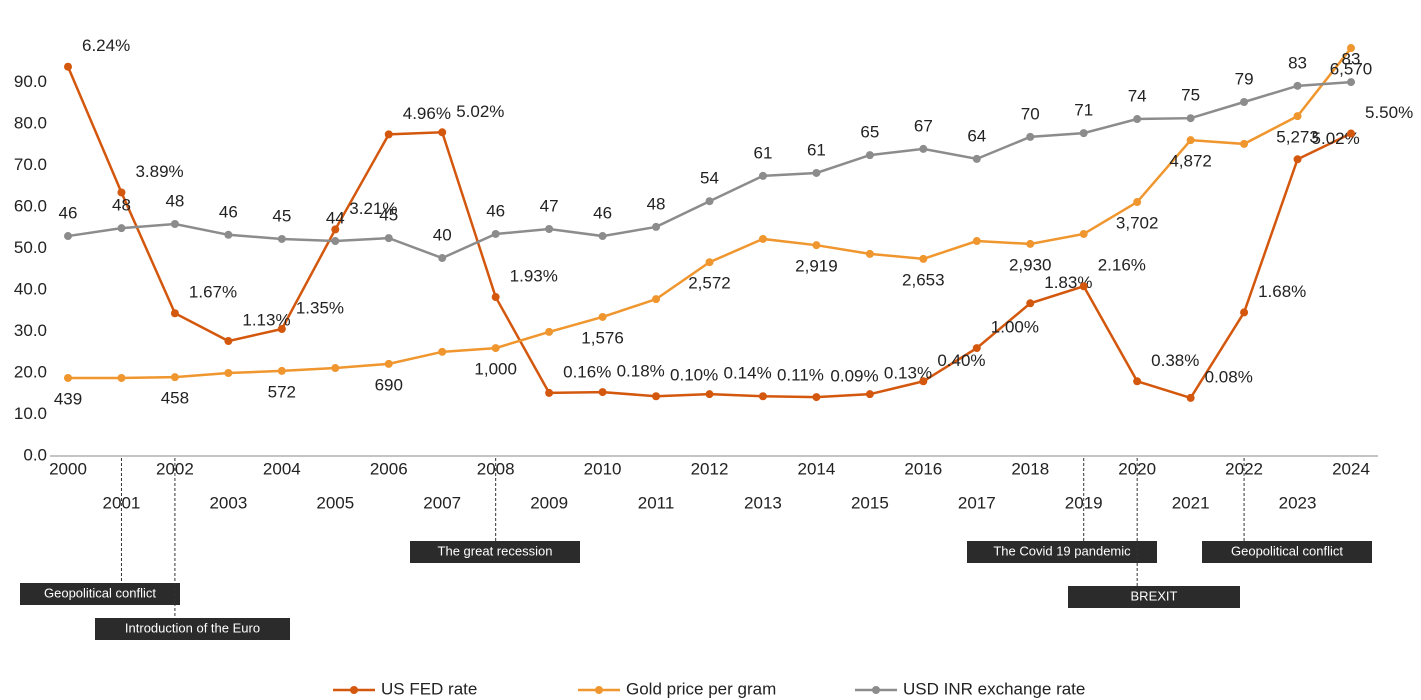 The height and width of the screenshot is (700, 1421). What do you see at coordinates (373, 208) in the screenshot?
I see `data-label: 3.21%` at bounding box center [373, 208].